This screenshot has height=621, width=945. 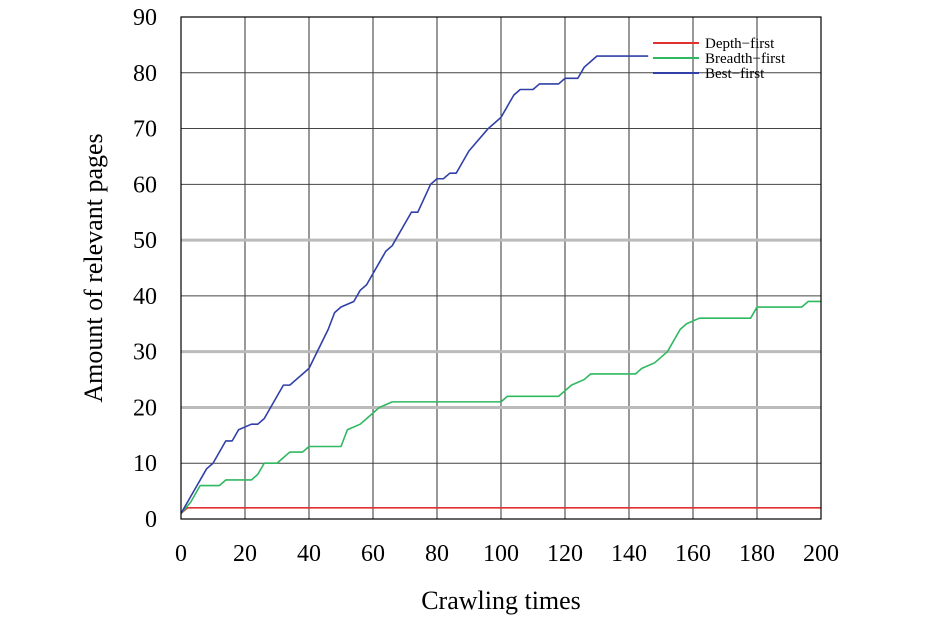 What do you see at coordinates (145, 353) in the screenshot?
I see `y-tick-label: 30` at bounding box center [145, 353].